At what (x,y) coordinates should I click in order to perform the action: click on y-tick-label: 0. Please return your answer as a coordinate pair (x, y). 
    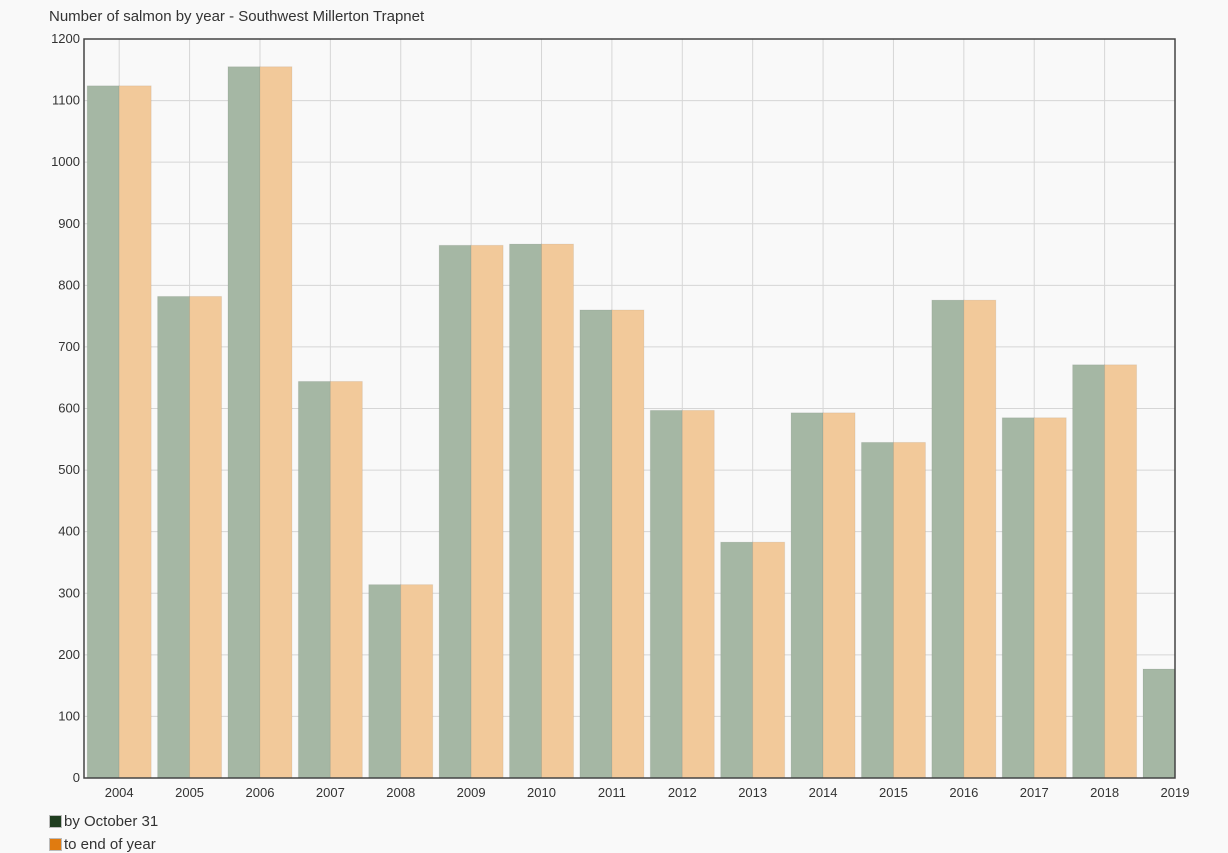
    Looking at the image, I should click on (76, 777).